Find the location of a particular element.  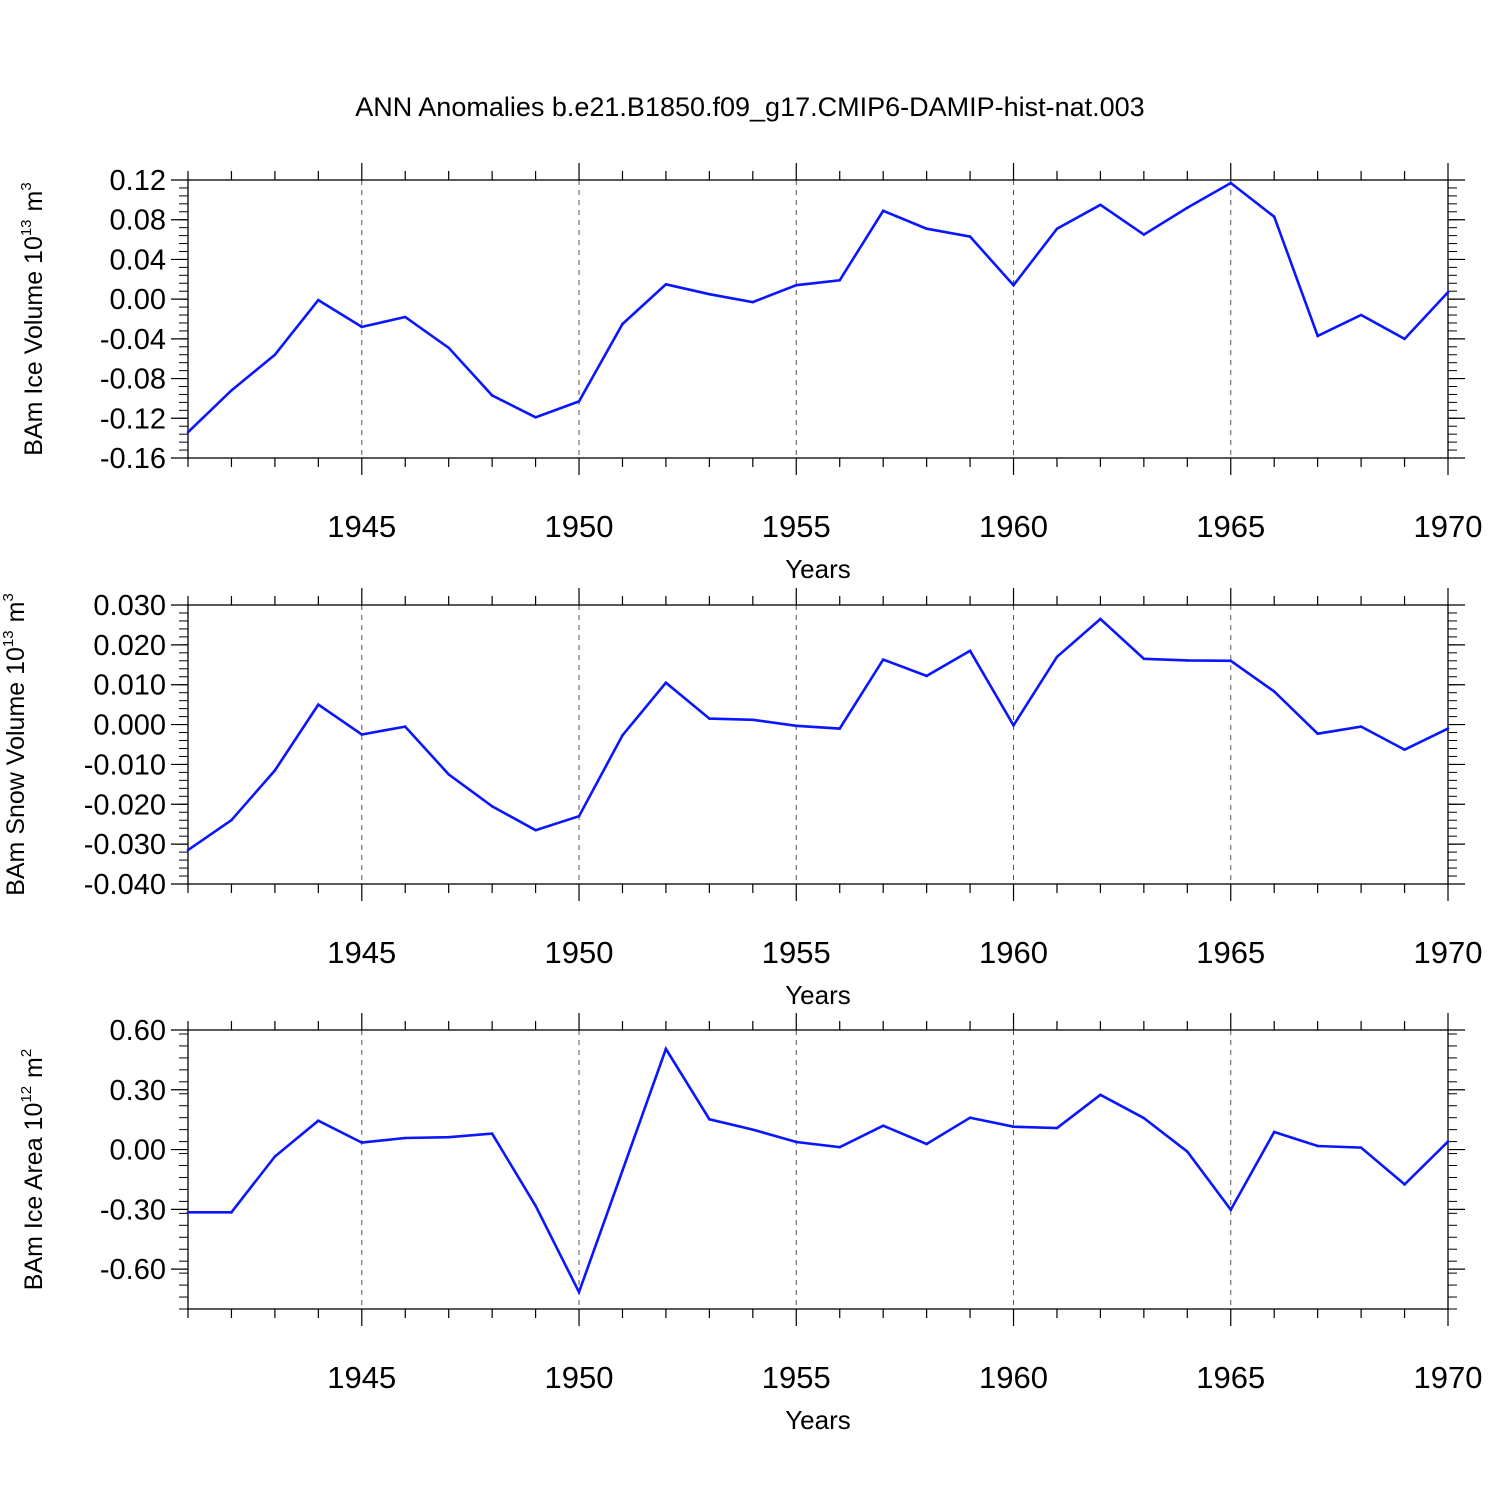

ice-volume-ytick-label-1: 0.08 is located at coordinates (138, 221).